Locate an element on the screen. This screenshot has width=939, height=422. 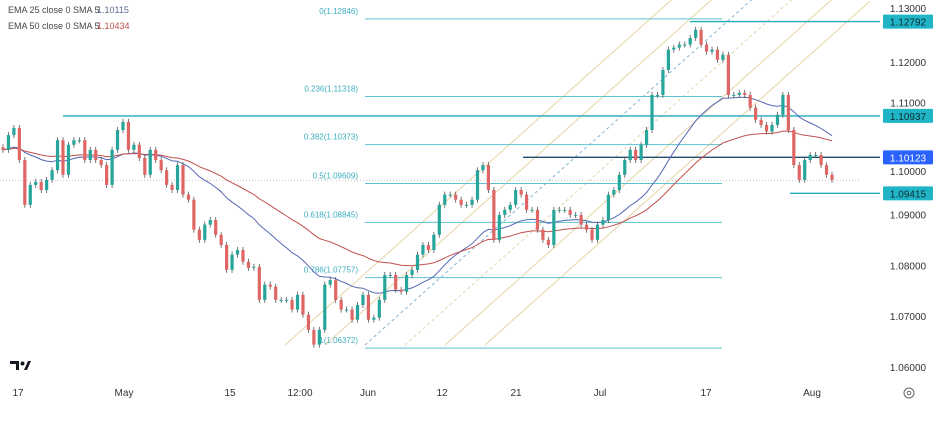
x-tick-label: 12 is located at coordinates (442, 393).